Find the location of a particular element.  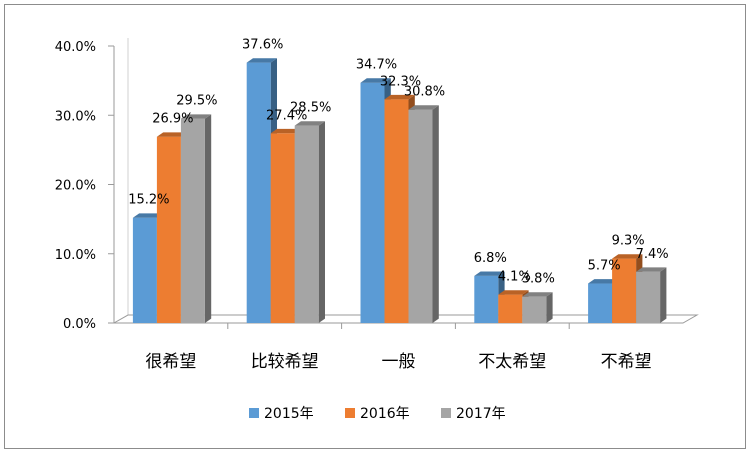

legend-item: 2016年 is located at coordinates (377, 414).